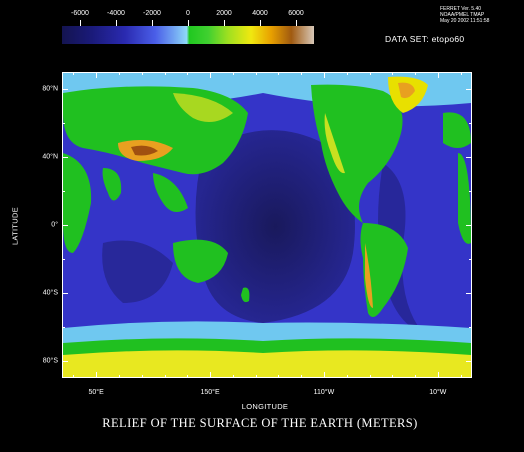 Image resolution: width=524 pixels, height=452 pixels. What do you see at coordinates (210, 392) in the screenshot?
I see `longitude-tick-label: 150°E` at bounding box center [210, 392].